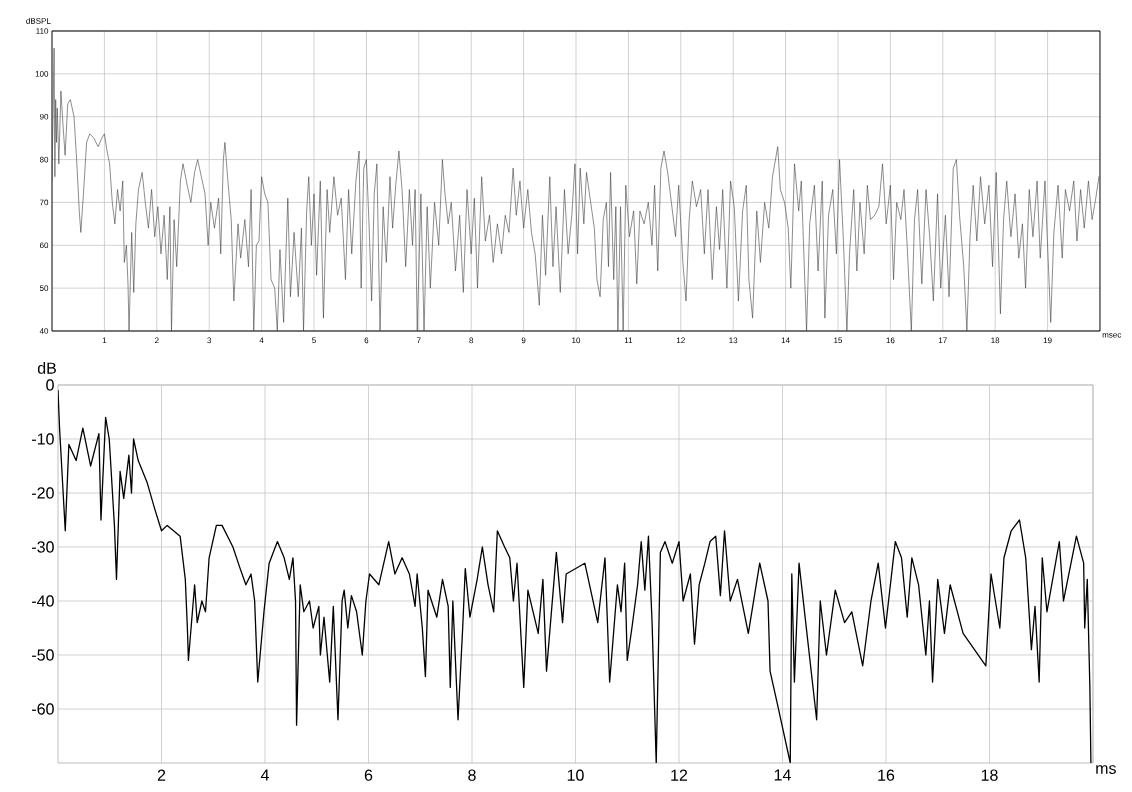 The height and width of the screenshot is (792, 1132). What do you see at coordinates (43, 493) in the screenshot?
I see `y-tick-label: -20` at bounding box center [43, 493].